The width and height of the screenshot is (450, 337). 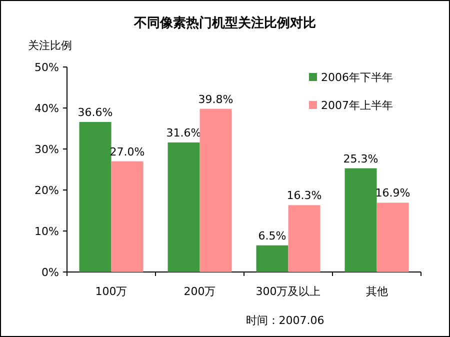 What do you see at coordinates (95, 112) in the screenshot?
I see `text: 36.6%` at bounding box center [95, 112].